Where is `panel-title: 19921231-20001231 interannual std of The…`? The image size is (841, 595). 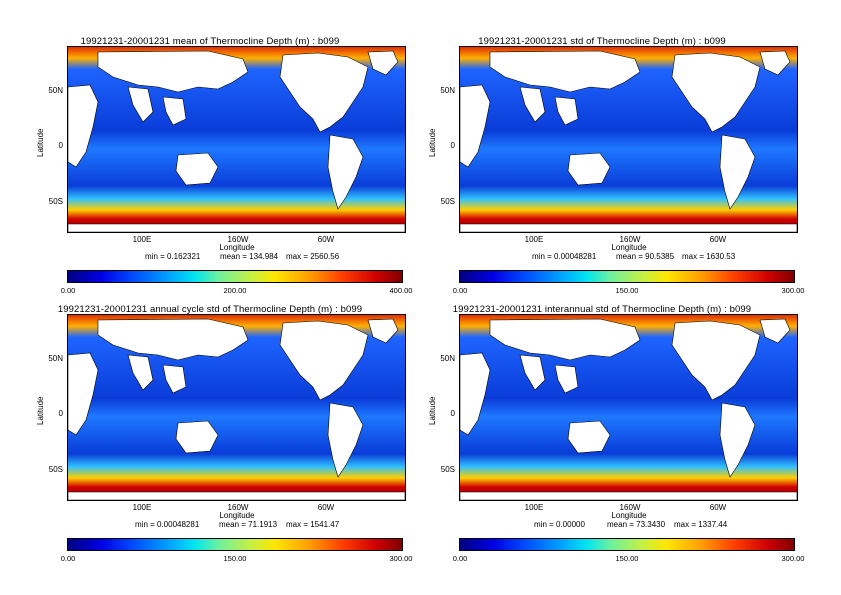
panel-title: 19921231-20001231 interannual std of The… is located at coordinates (602, 309).